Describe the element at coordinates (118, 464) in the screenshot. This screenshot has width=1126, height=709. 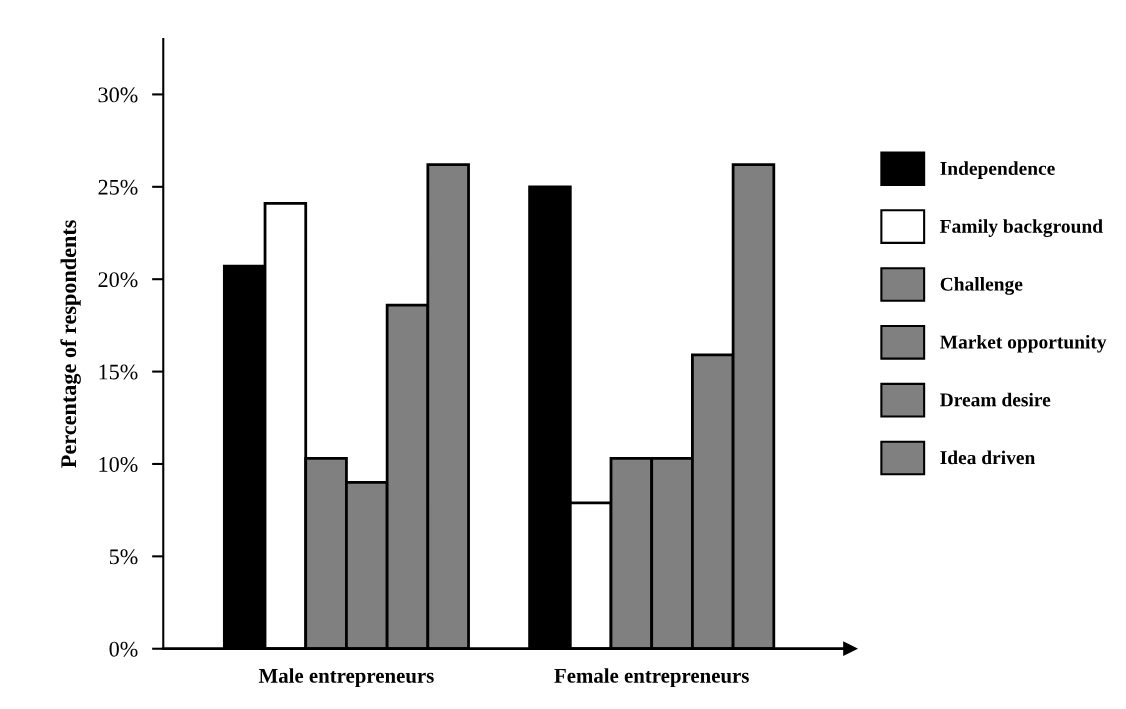
I see `y-tick-label: 10%` at that location.